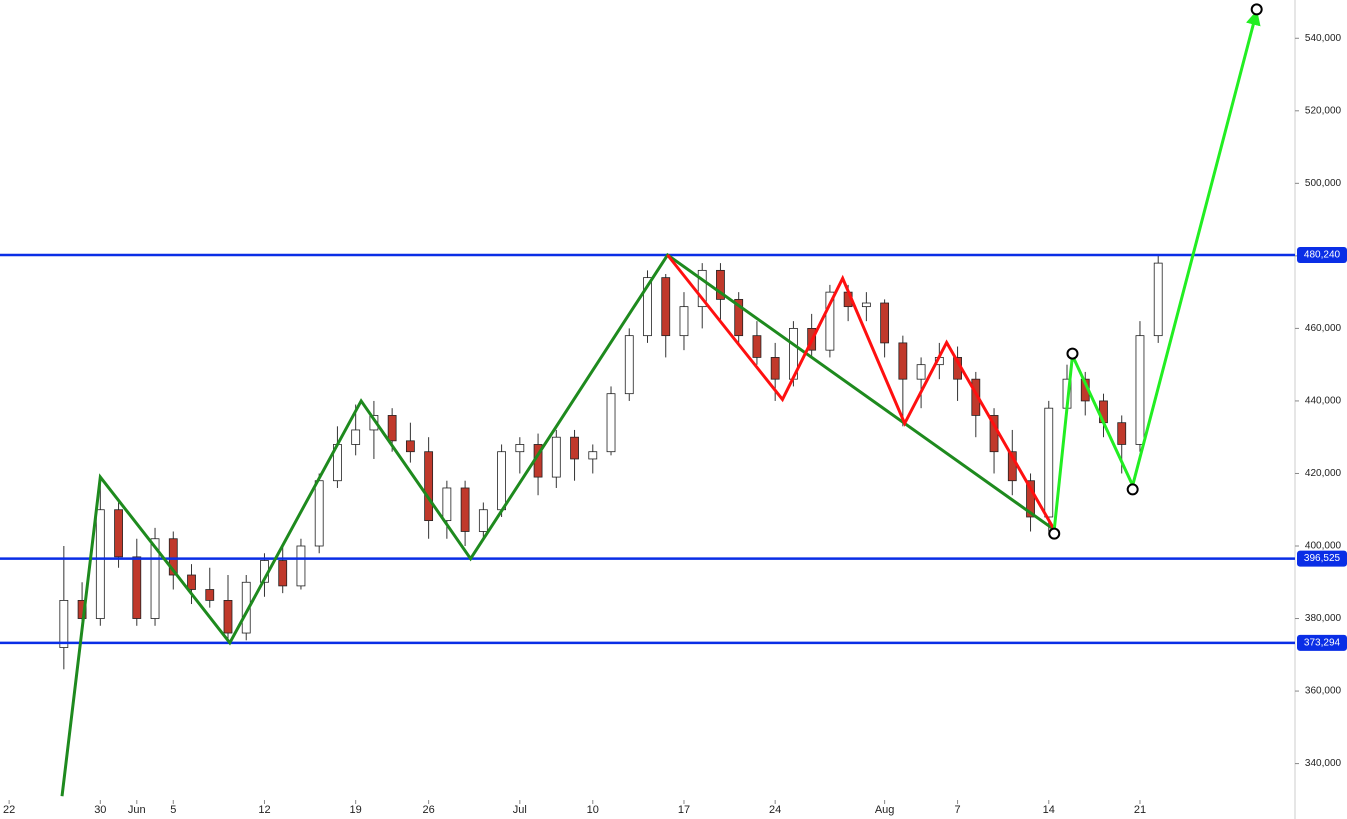 The width and height of the screenshot is (1347, 819). I want to click on x-tick-label: 22, so click(9, 810).